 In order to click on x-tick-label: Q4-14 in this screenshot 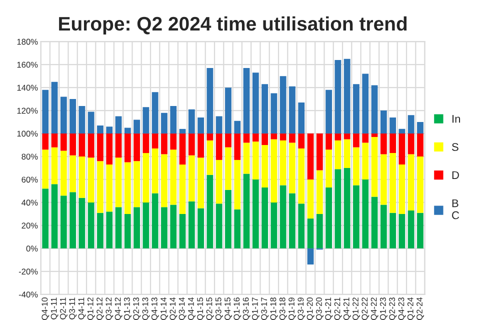, I will do `click(192, 308)`.